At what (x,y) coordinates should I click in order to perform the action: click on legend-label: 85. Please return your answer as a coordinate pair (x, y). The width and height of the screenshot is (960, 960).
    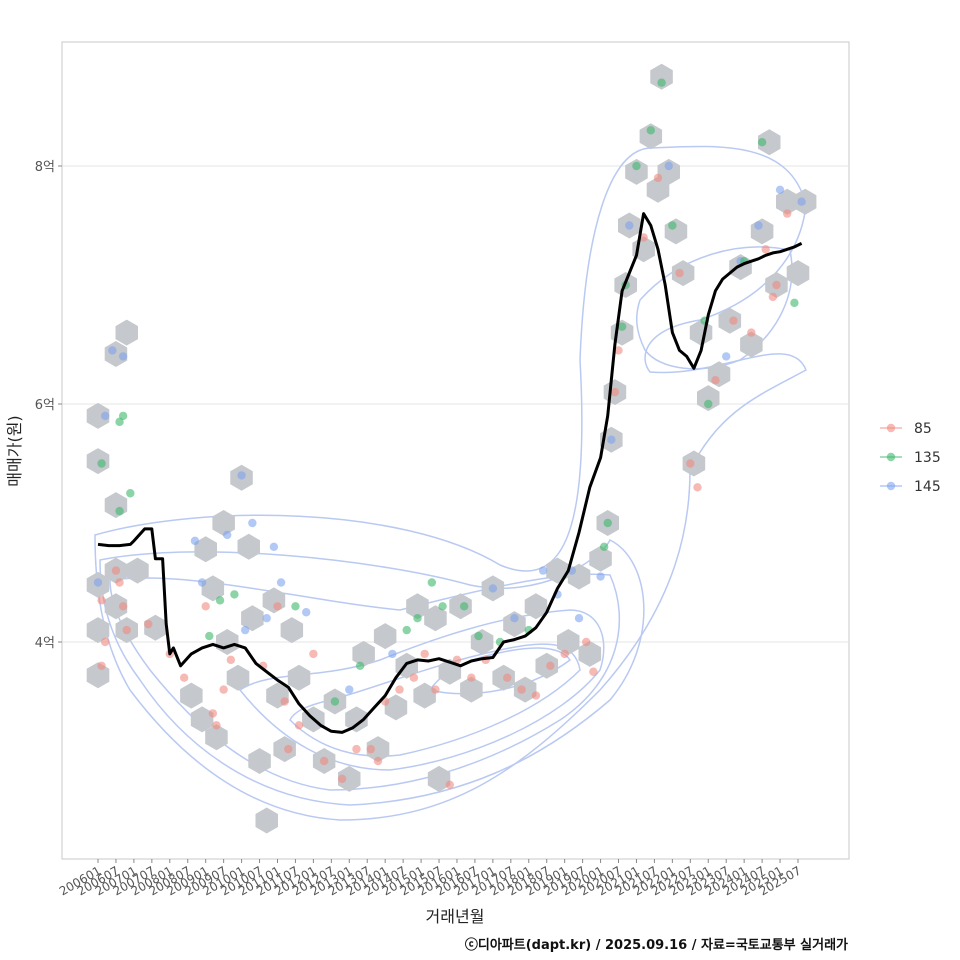
    Looking at the image, I should click on (923, 429).